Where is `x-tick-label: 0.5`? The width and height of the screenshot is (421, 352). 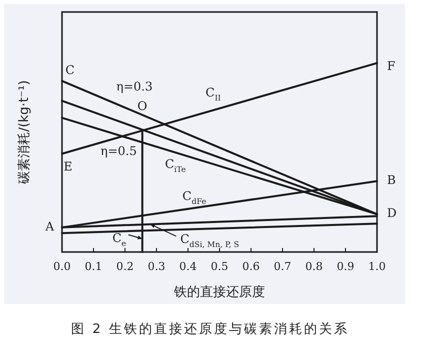 x-tick-label: 0.5 is located at coordinates (219, 266).